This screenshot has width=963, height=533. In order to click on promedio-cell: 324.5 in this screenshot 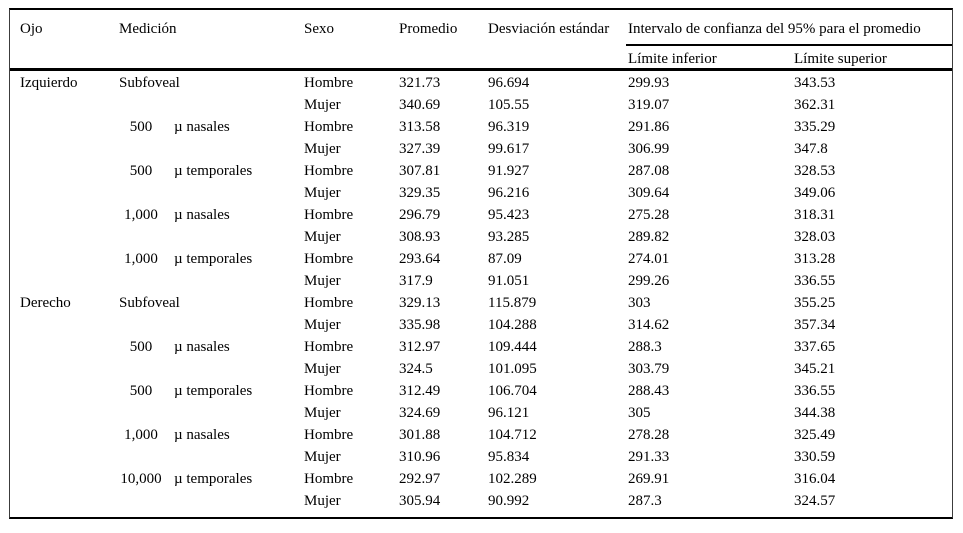, I will do `click(416, 369)`.